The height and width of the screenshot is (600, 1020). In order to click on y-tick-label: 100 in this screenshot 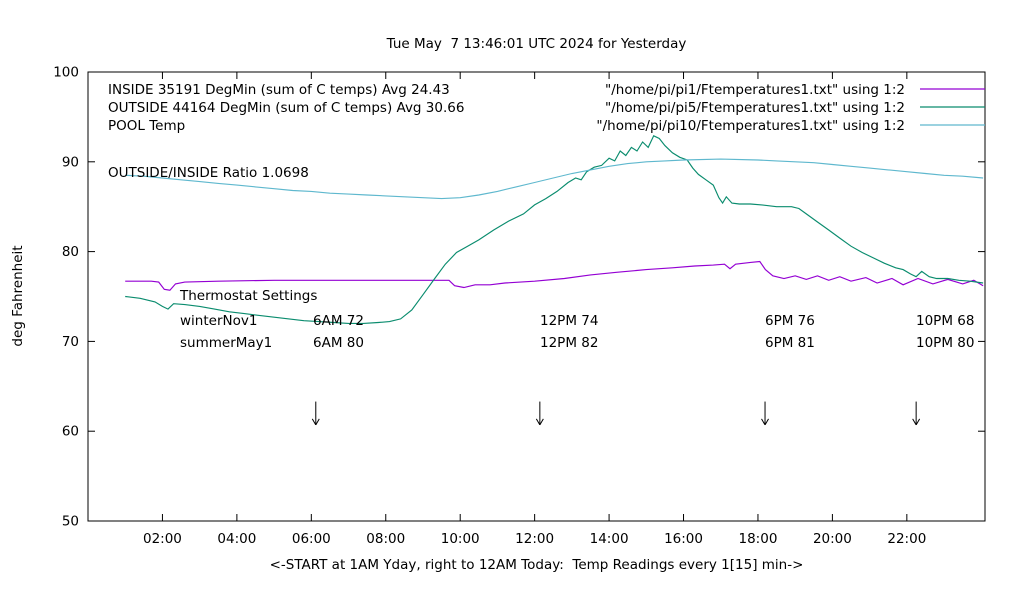, I will do `click(66, 73)`.